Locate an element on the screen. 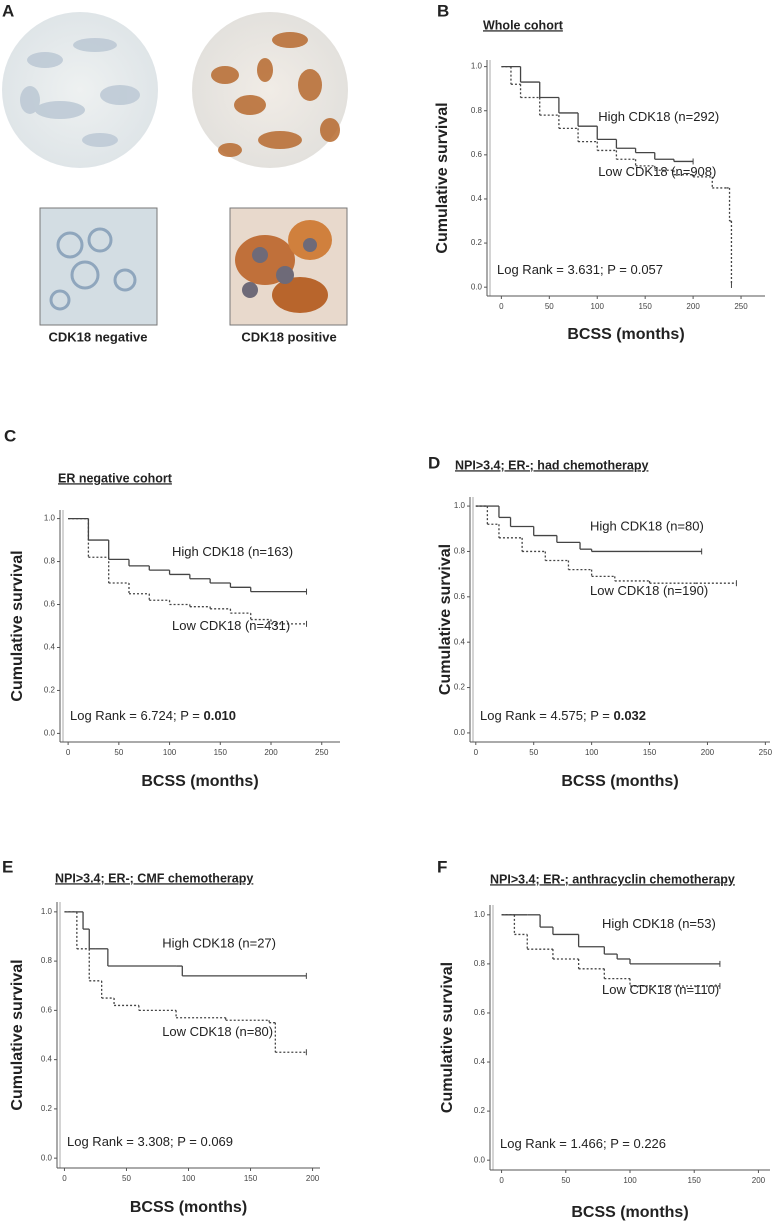  series-label: Low CDK18 (n=908) is located at coordinates (657, 171).